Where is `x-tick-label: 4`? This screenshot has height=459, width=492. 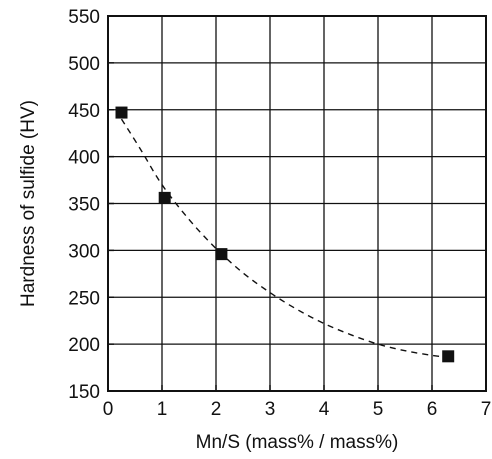 x-tick-label: 4 is located at coordinates (324, 409).